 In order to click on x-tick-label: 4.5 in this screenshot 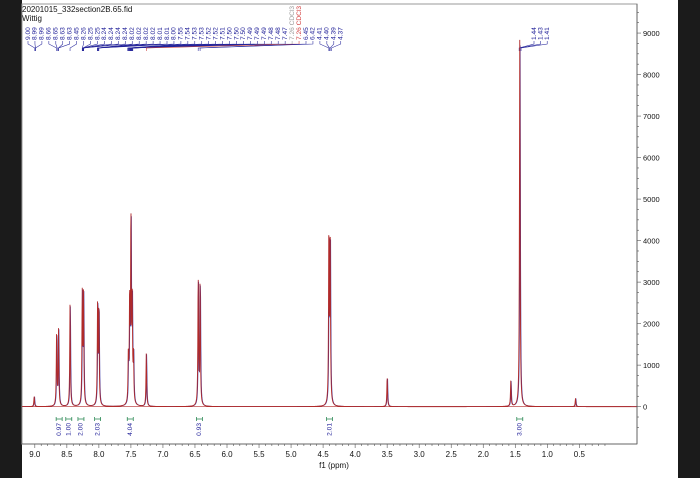, I will do `click(324, 454)`.